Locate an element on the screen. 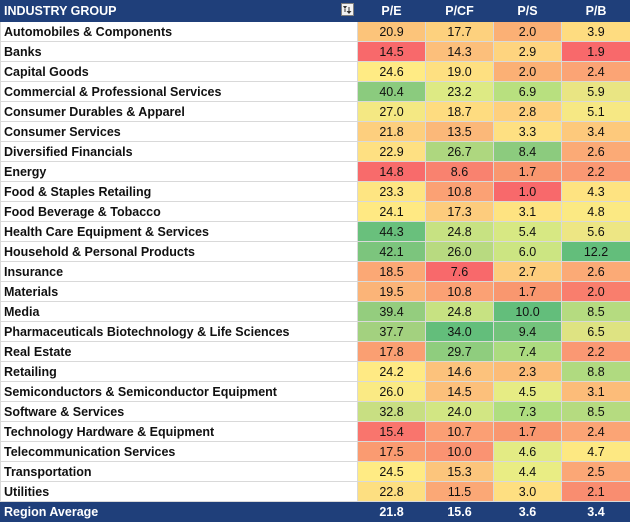 This screenshot has width=630, height=522. value-cell-ps: 7.3 is located at coordinates (527, 411).